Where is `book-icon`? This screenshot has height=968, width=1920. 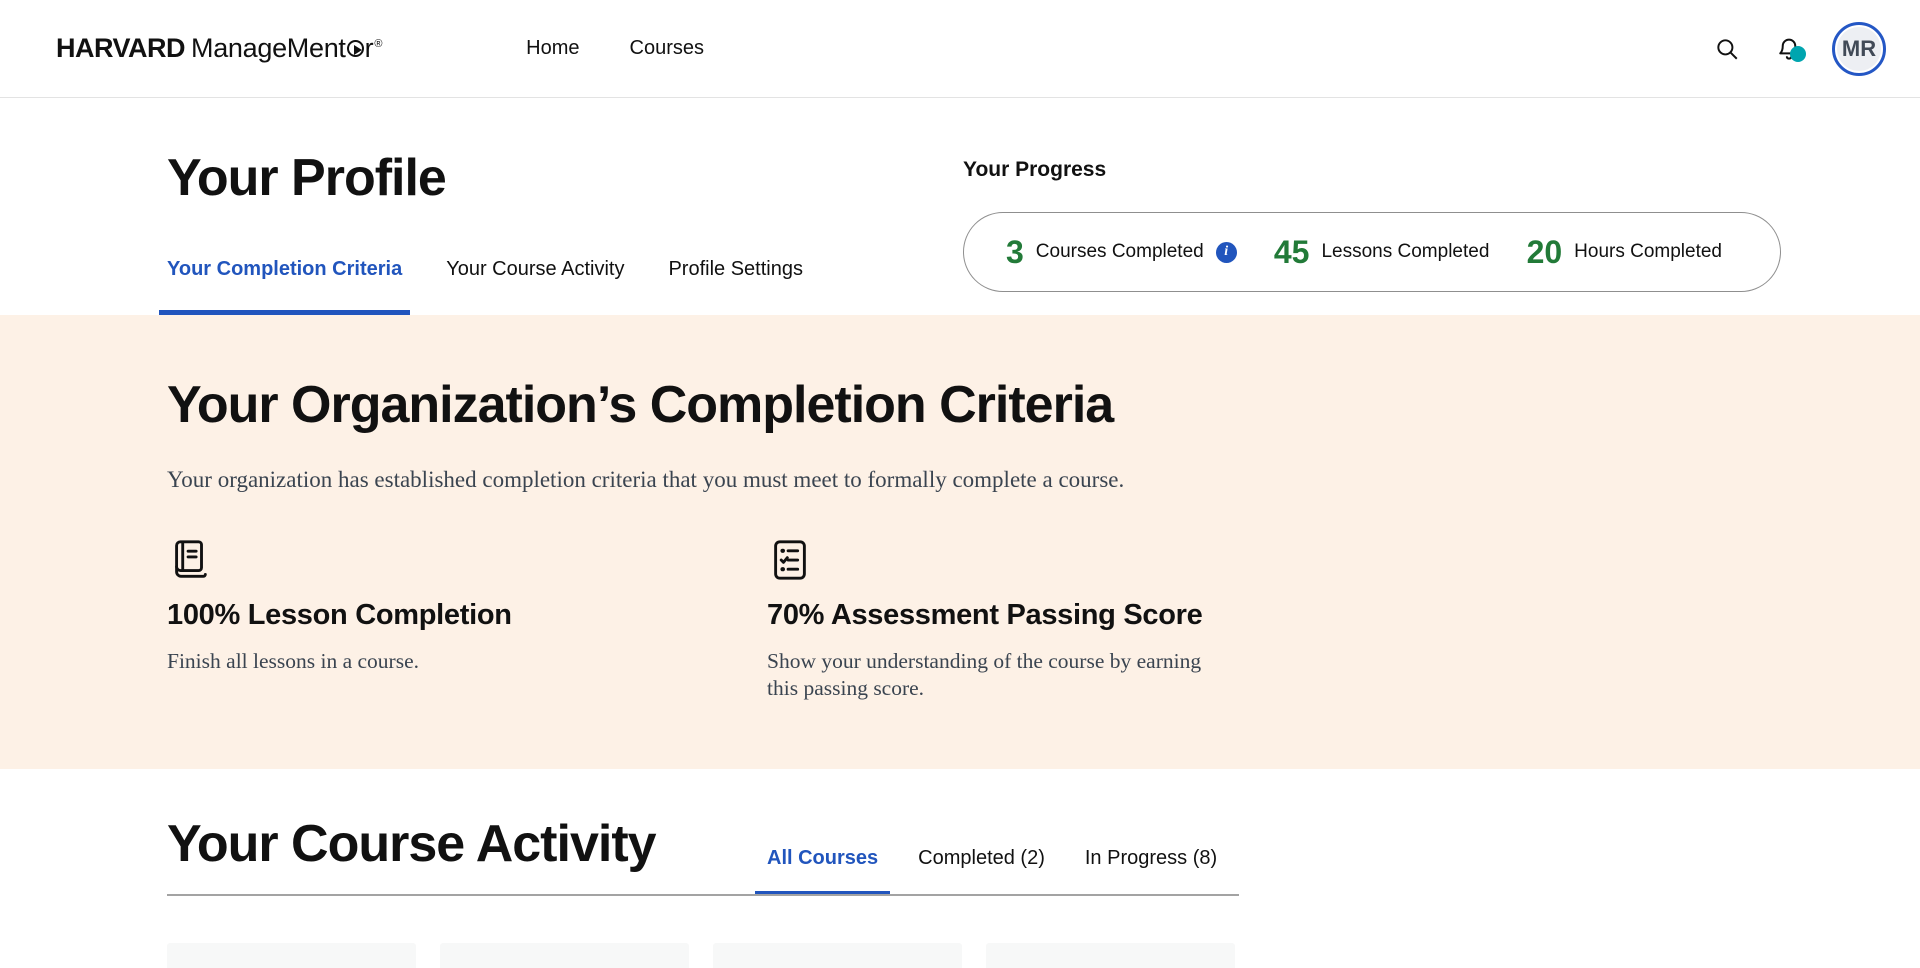
book-icon is located at coordinates (402, 560).